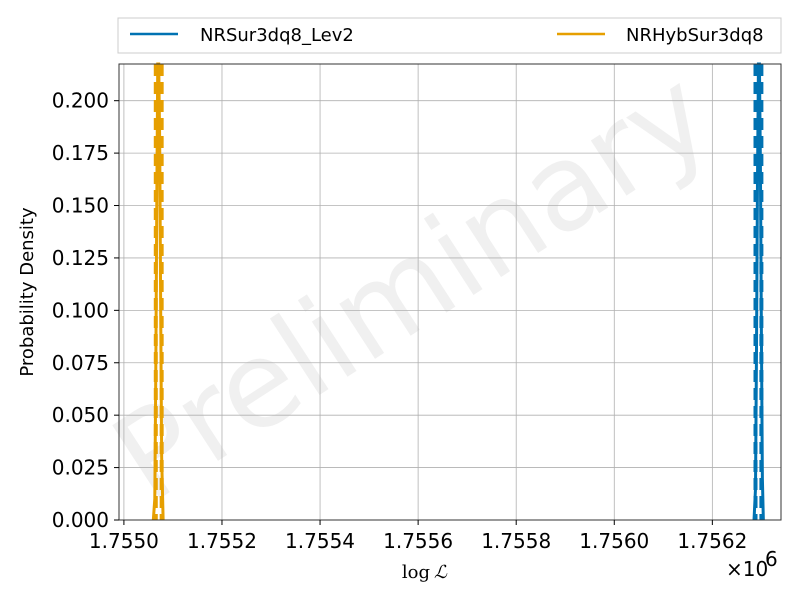 Image resolution: width=800 pixels, height=600 pixels. I want to click on y-tick-label-1: 0.025, so click(80, 468).